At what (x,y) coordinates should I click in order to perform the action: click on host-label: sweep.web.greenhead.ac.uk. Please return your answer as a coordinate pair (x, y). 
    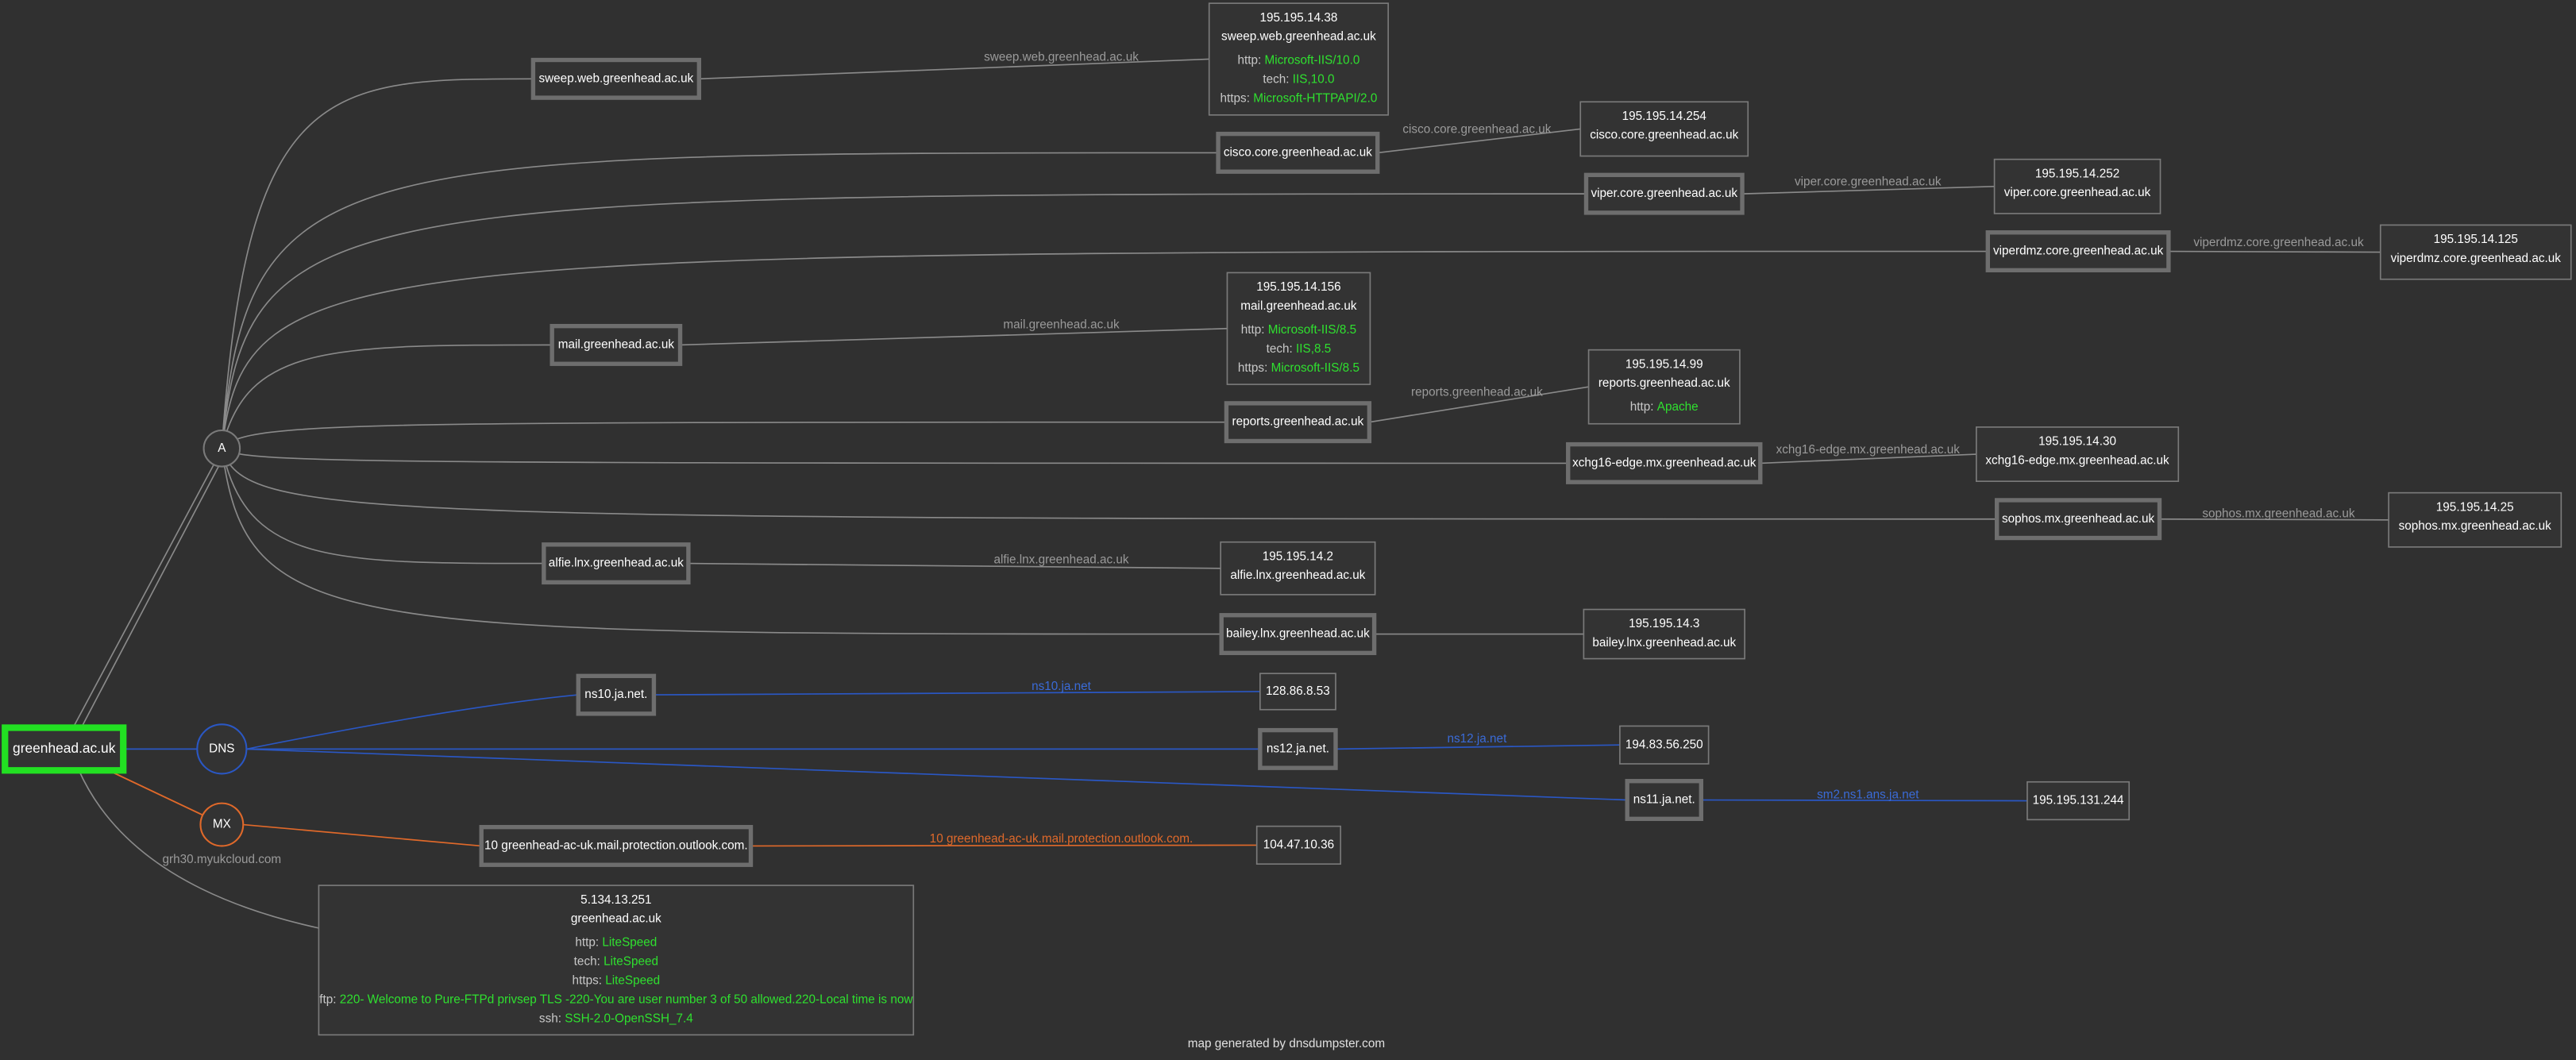
    Looking at the image, I should click on (615, 78).